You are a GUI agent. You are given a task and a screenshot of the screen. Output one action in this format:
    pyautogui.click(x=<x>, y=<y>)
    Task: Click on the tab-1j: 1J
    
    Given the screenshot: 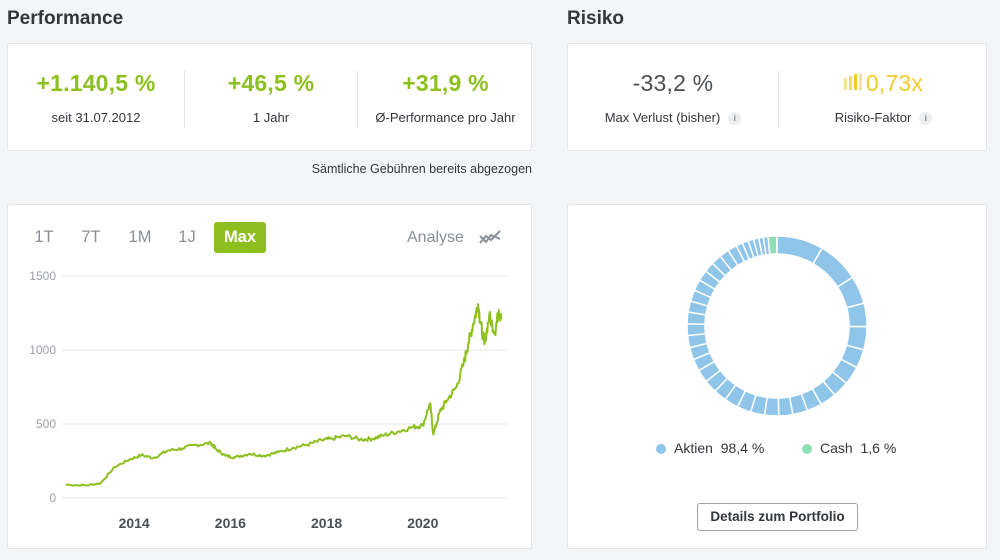 What is the action you would take?
    pyautogui.click(x=187, y=237)
    